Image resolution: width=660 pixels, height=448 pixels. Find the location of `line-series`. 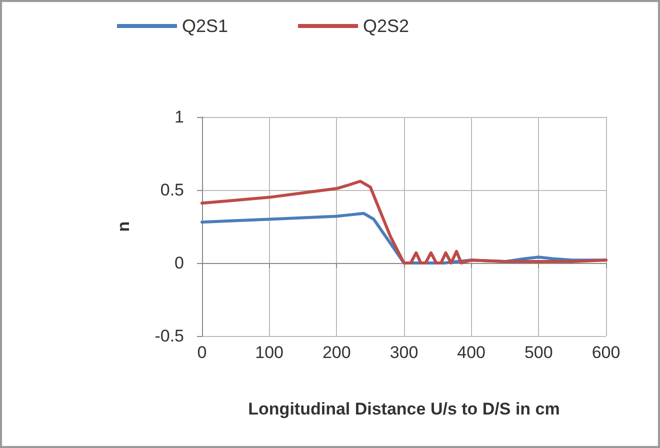

line-series is located at coordinates (404, 222).